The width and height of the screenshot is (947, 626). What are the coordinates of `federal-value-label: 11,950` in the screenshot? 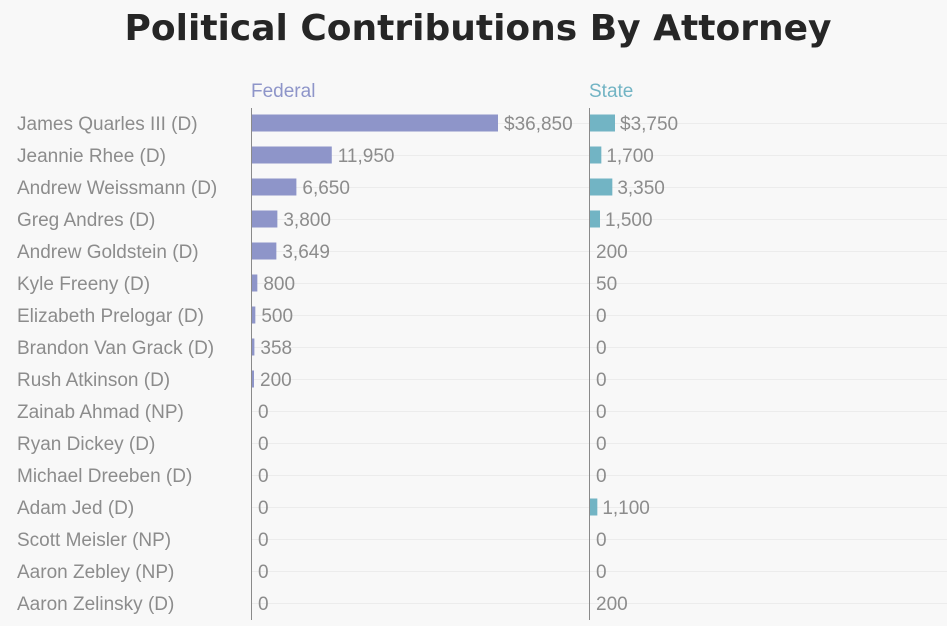 It's located at (366, 156).